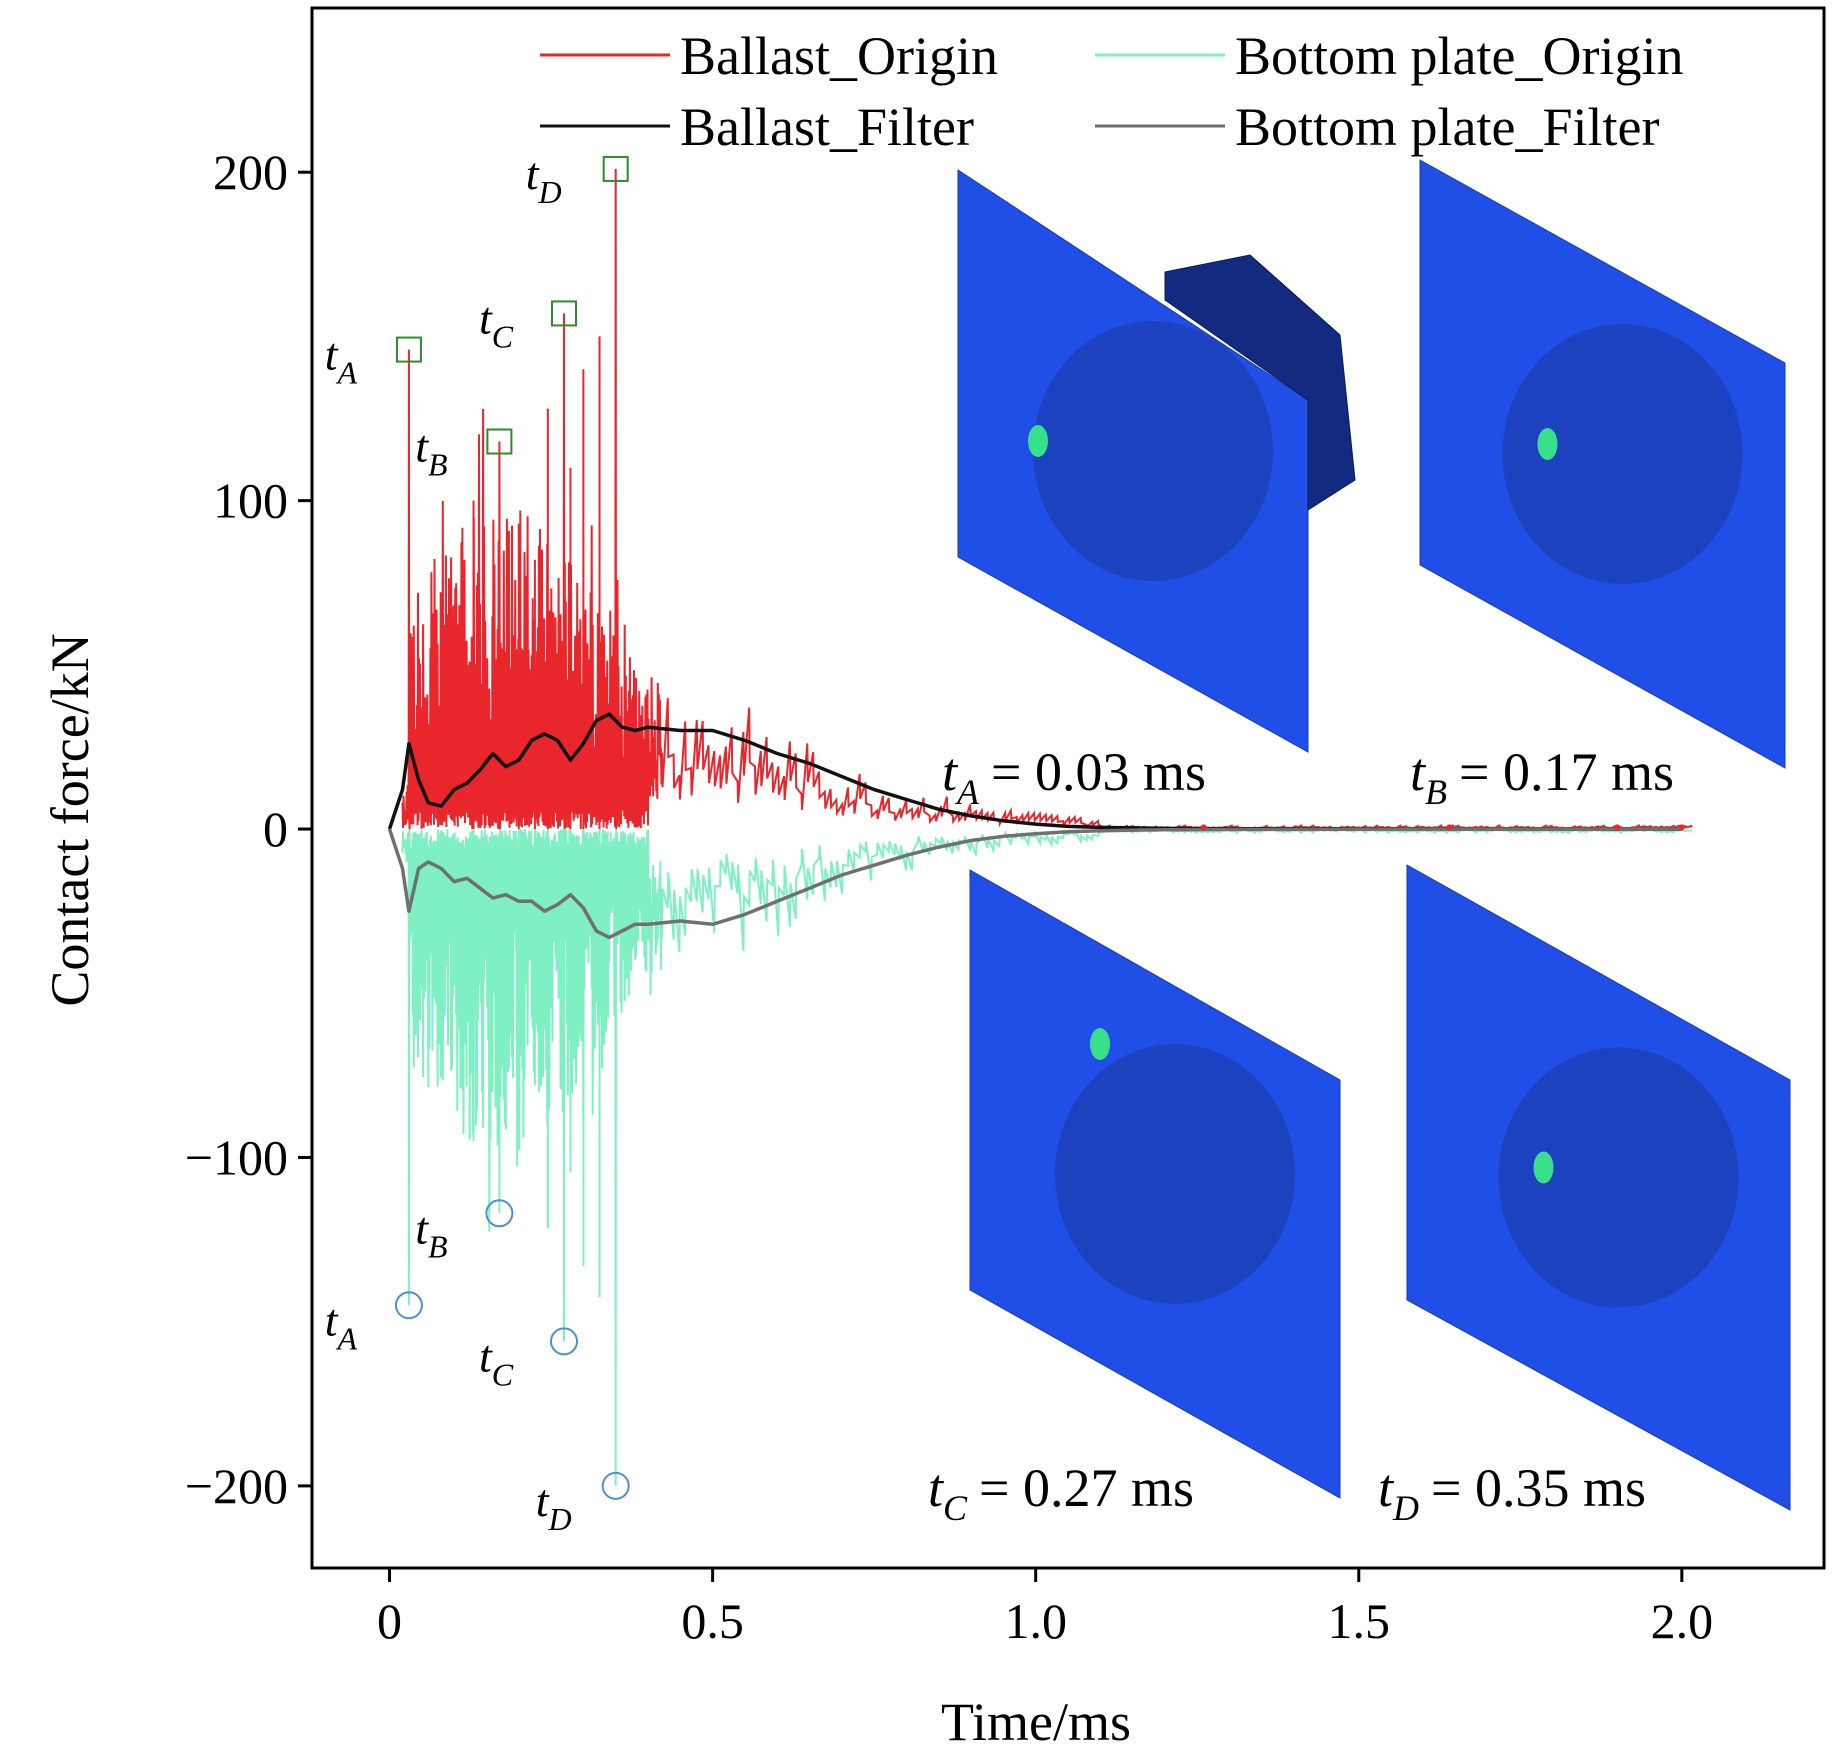 The height and width of the screenshot is (1748, 1843). I want to click on inset-caption-value: = 0.03 ms, so click(1098, 772).